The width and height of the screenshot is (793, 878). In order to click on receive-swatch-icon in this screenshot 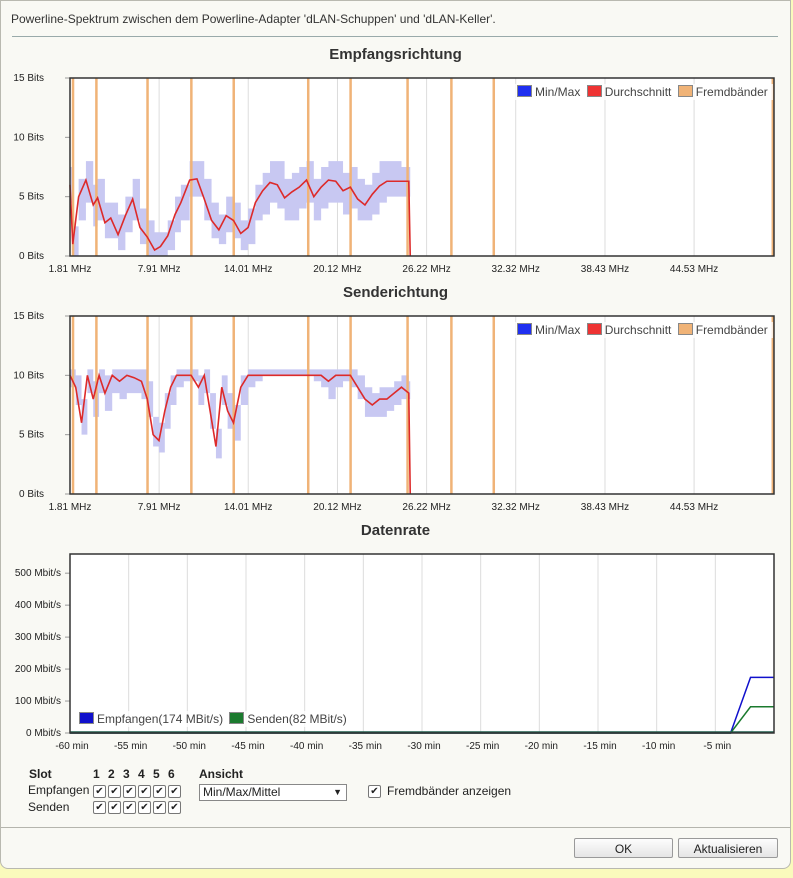, I will do `click(86, 718)`.